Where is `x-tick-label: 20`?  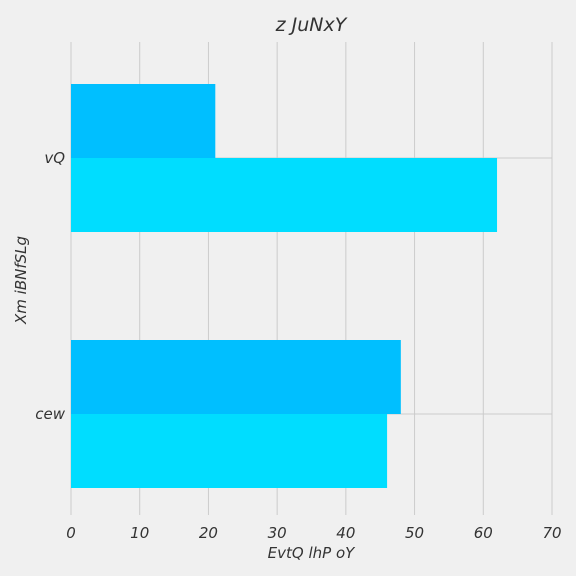
x-tick-label: 20 is located at coordinates (208, 533).